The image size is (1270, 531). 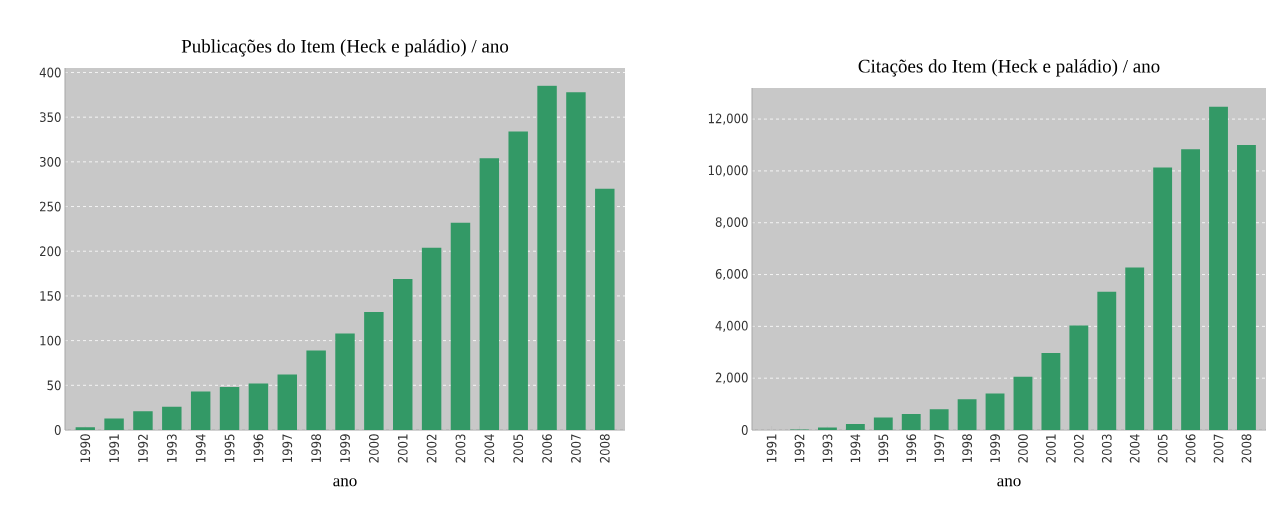 I want to click on y-tick-label: 100, so click(x=50, y=340).